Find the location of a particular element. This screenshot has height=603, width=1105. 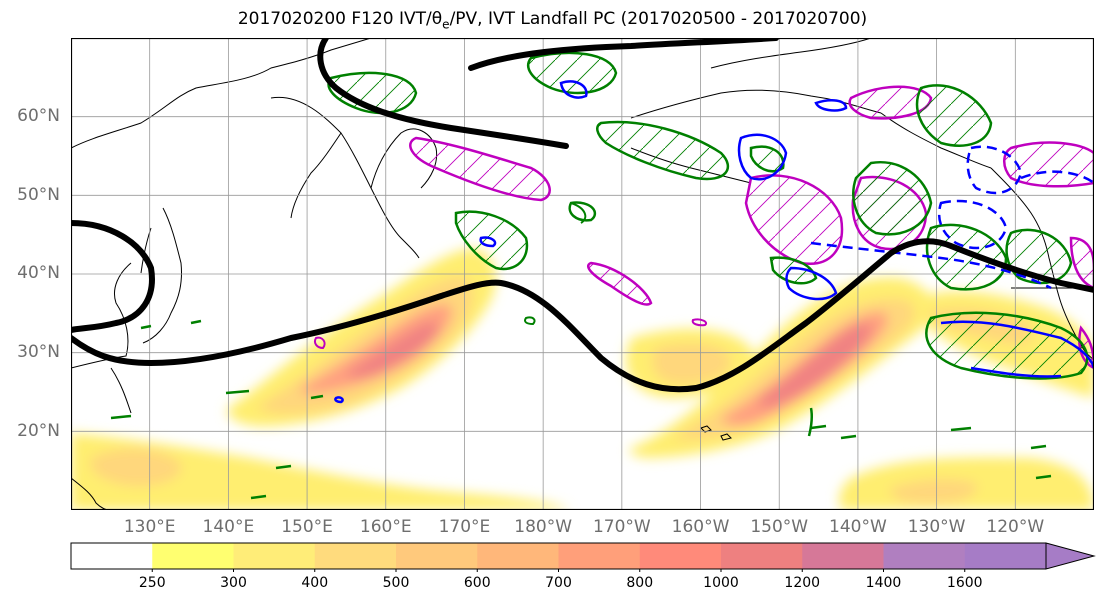

colorbar-tick-label: 700 is located at coordinates (558, 583).